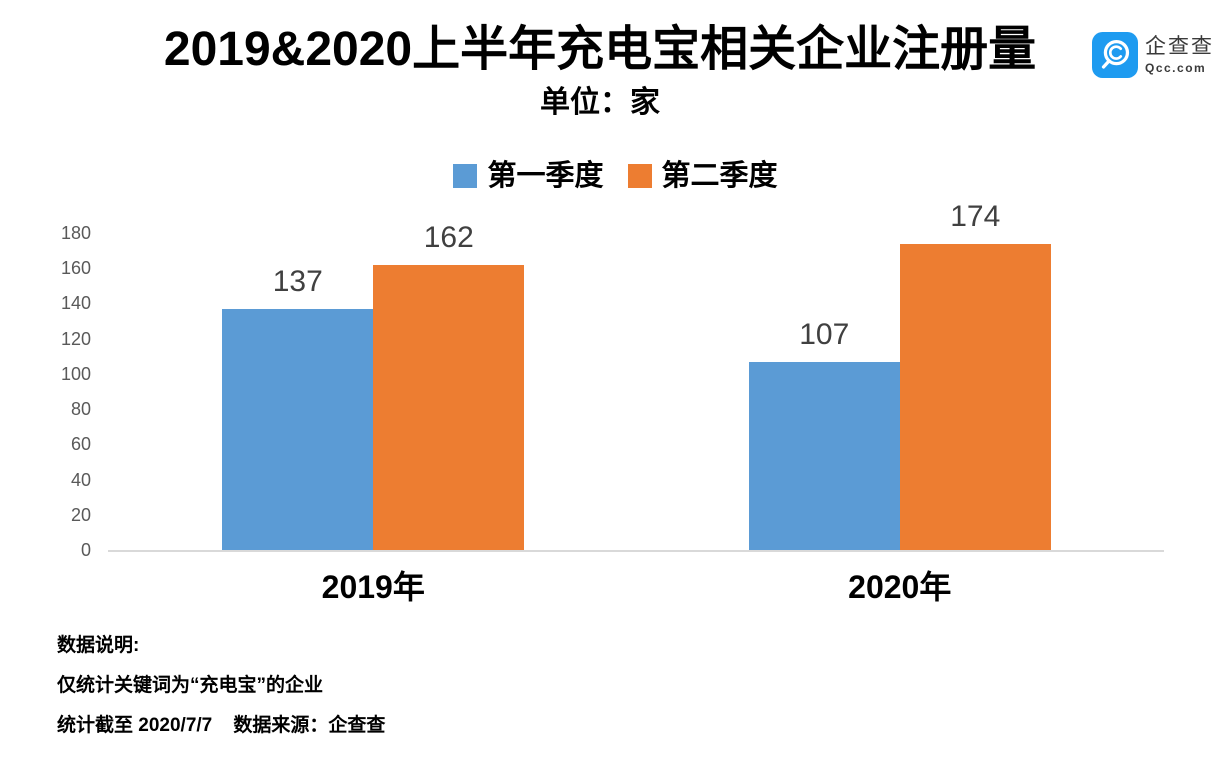  I want to click on legend-label: 第二季度, so click(719, 176).